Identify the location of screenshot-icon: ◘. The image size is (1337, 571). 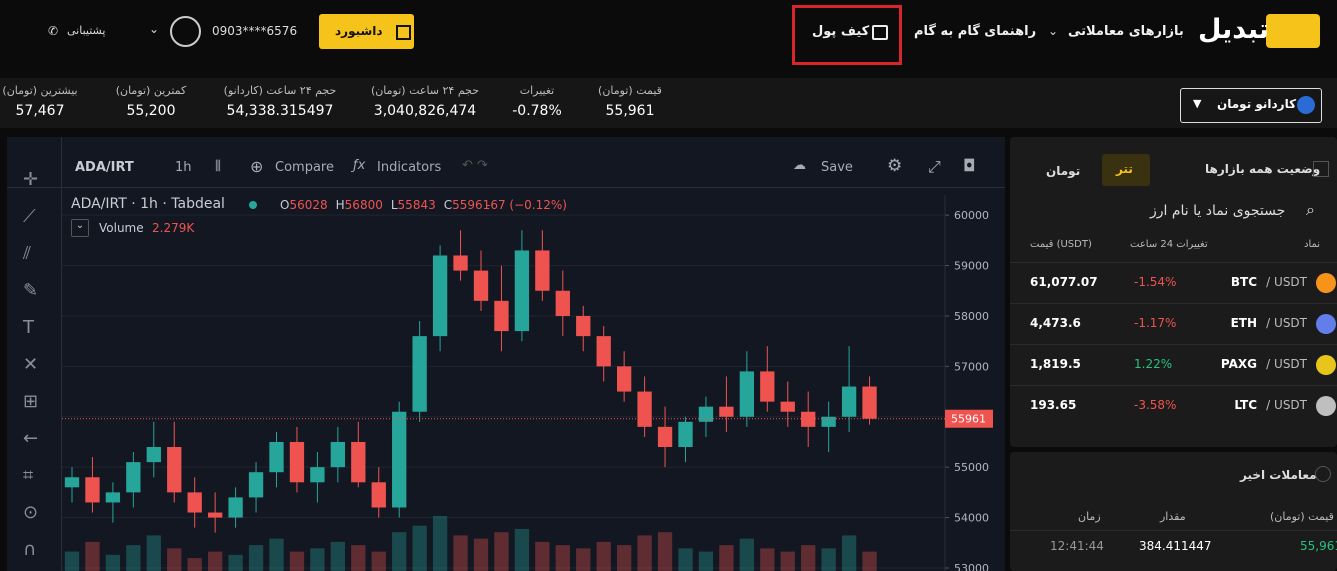
(969, 165).